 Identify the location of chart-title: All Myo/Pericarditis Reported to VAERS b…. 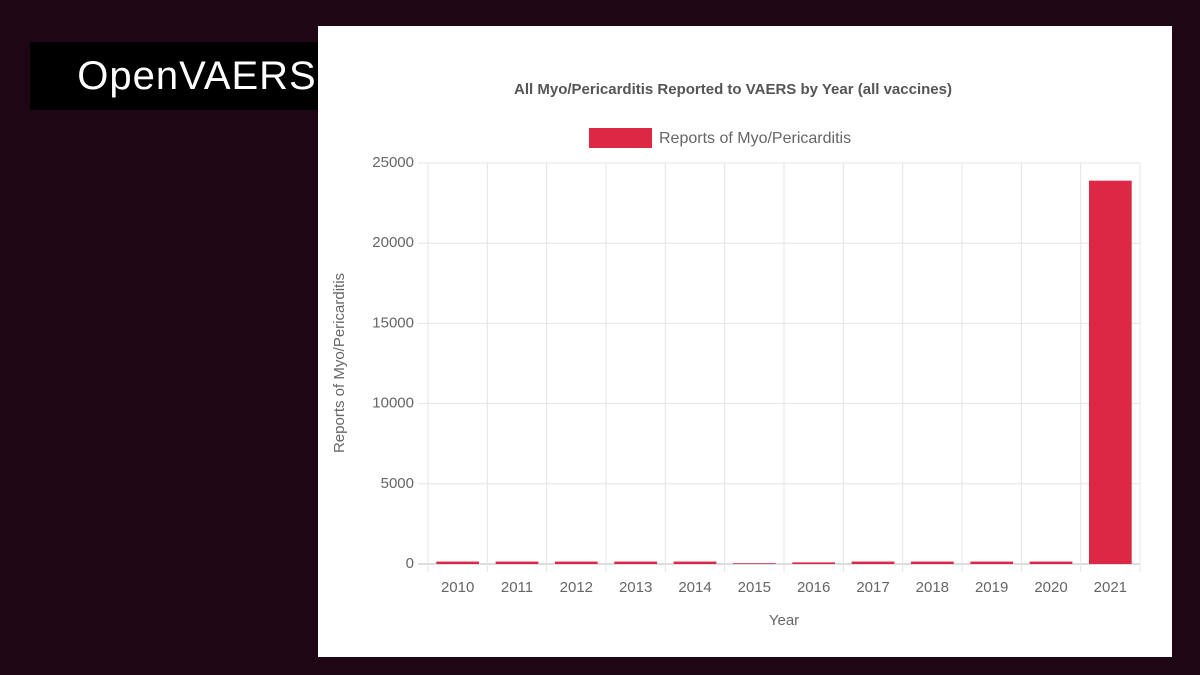
(733, 89).